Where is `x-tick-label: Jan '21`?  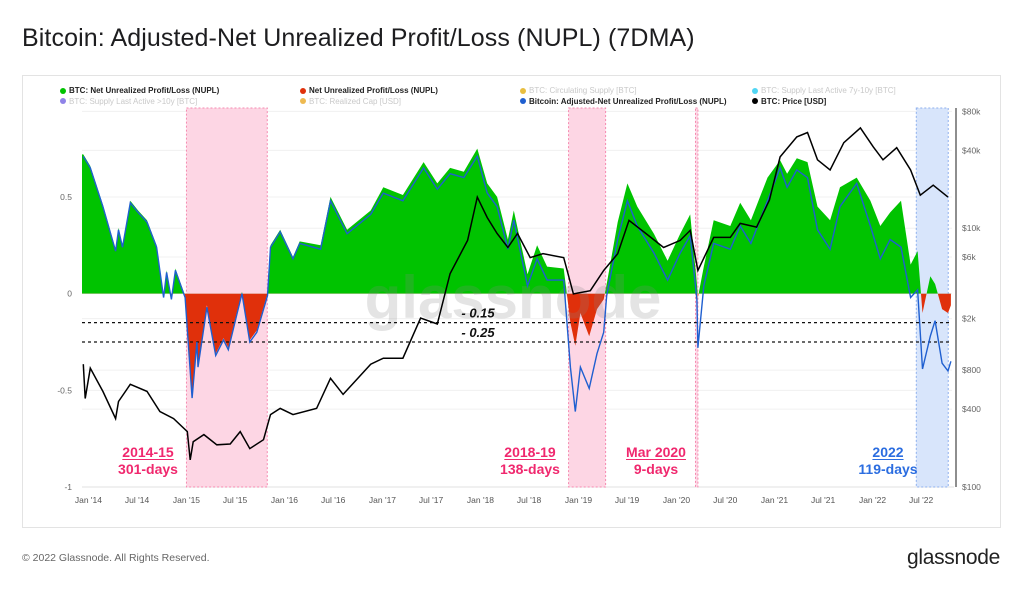
x-tick-label: Jan '21 is located at coordinates (774, 500).